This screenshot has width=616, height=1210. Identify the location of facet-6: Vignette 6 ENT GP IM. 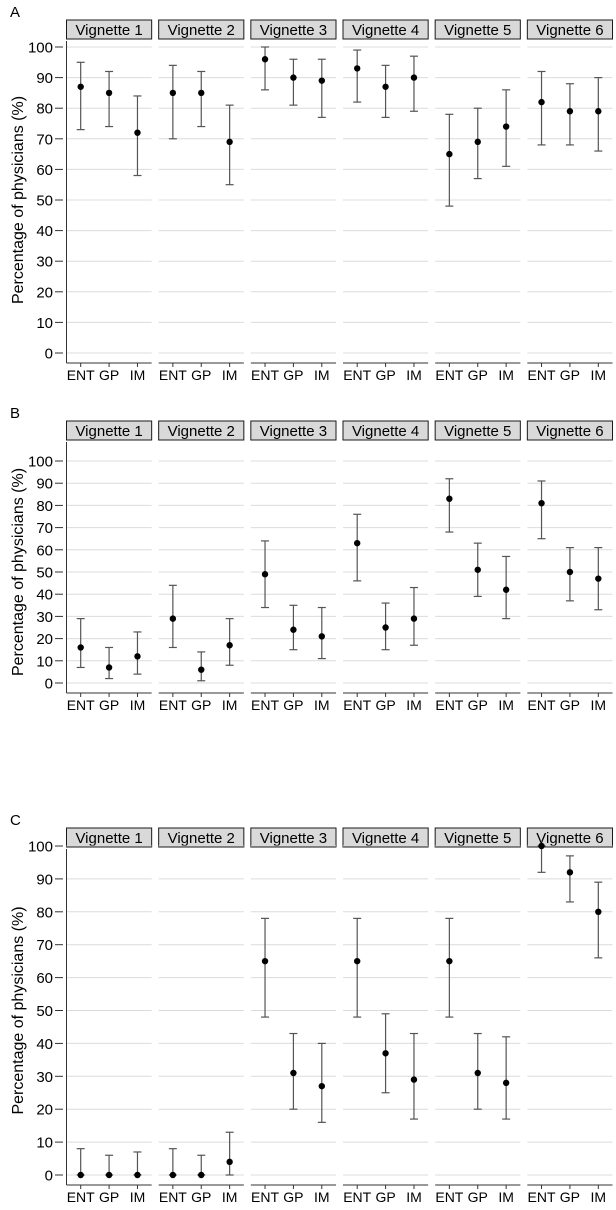
(569, 201).